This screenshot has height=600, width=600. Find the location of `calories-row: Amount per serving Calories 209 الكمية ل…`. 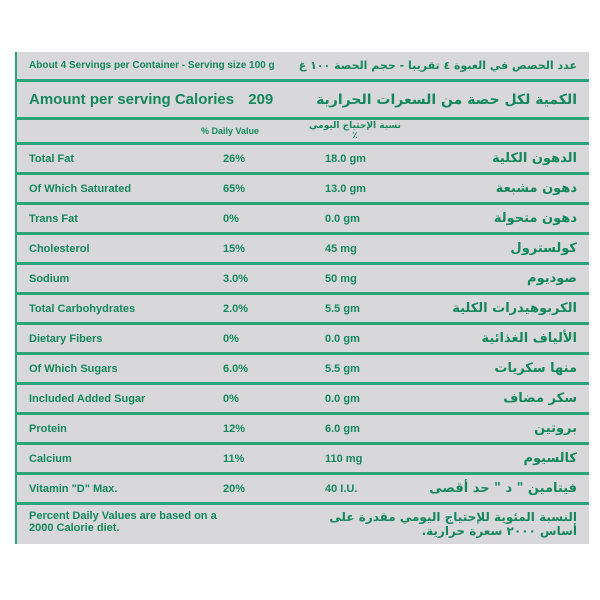

calories-row: Amount per serving Calories 209 الكمية ل… is located at coordinates (303, 101).